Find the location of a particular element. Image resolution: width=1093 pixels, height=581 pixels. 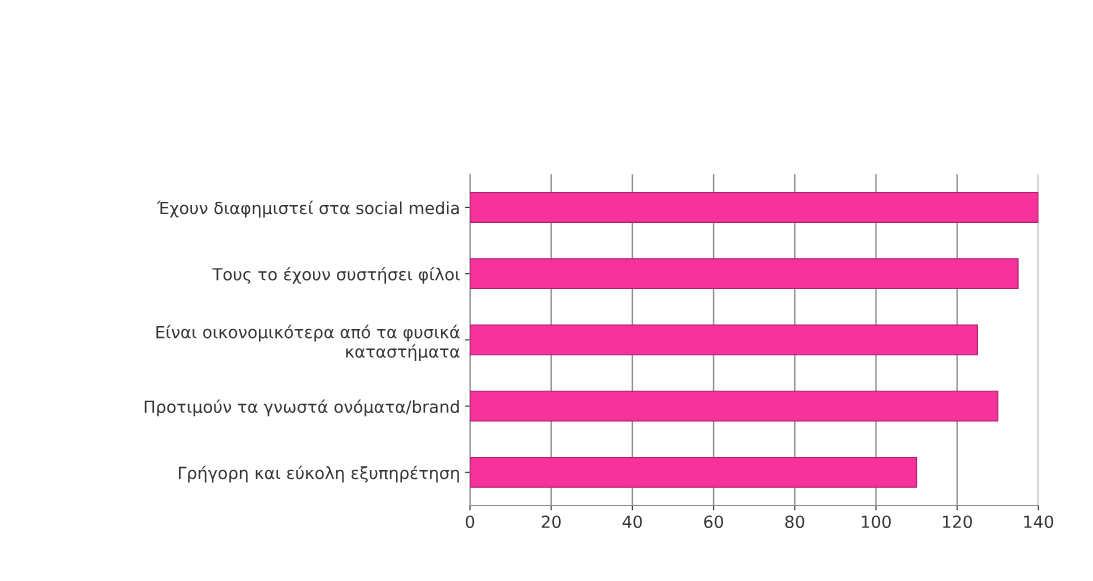

x-tick-label: 120 is located at coordinates (957, 522).